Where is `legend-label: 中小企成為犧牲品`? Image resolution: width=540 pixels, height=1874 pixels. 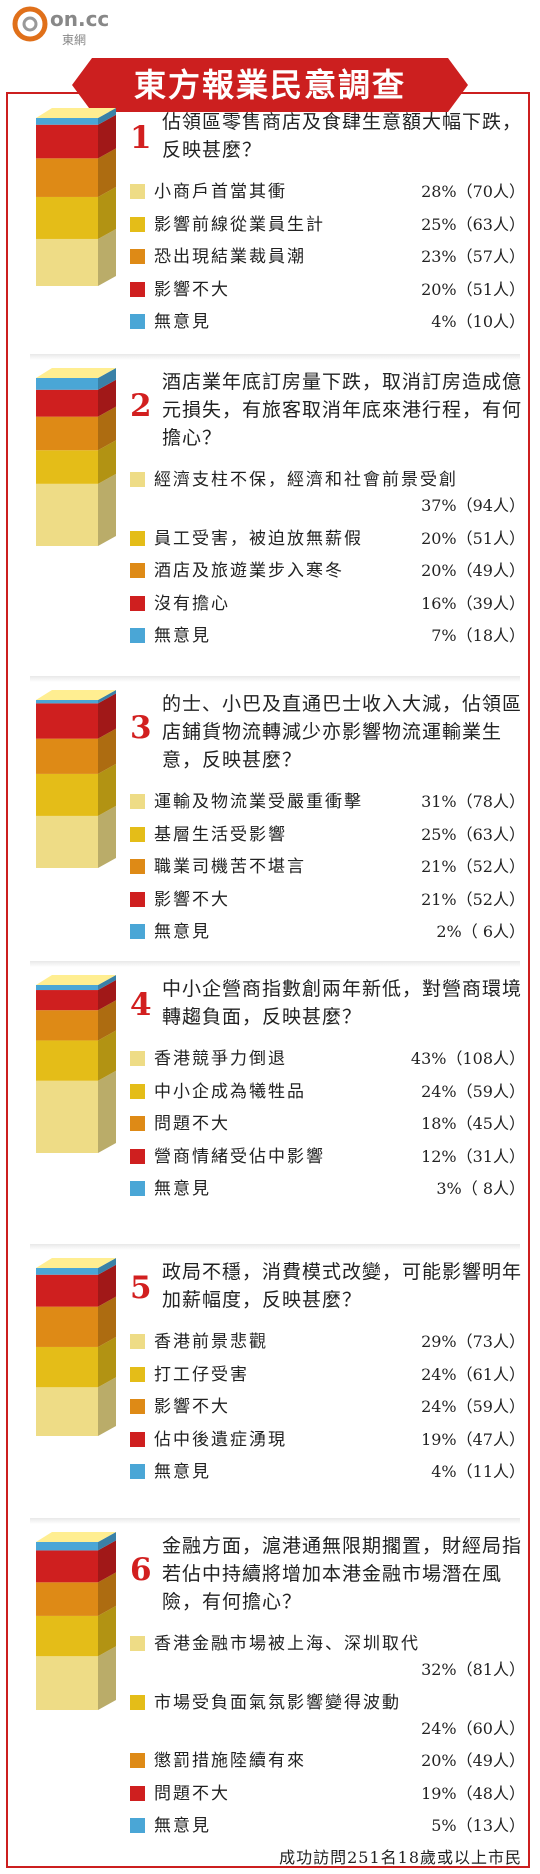
legend-label: 中小企成為犧牲品 is located at coordinates (230, 1091).